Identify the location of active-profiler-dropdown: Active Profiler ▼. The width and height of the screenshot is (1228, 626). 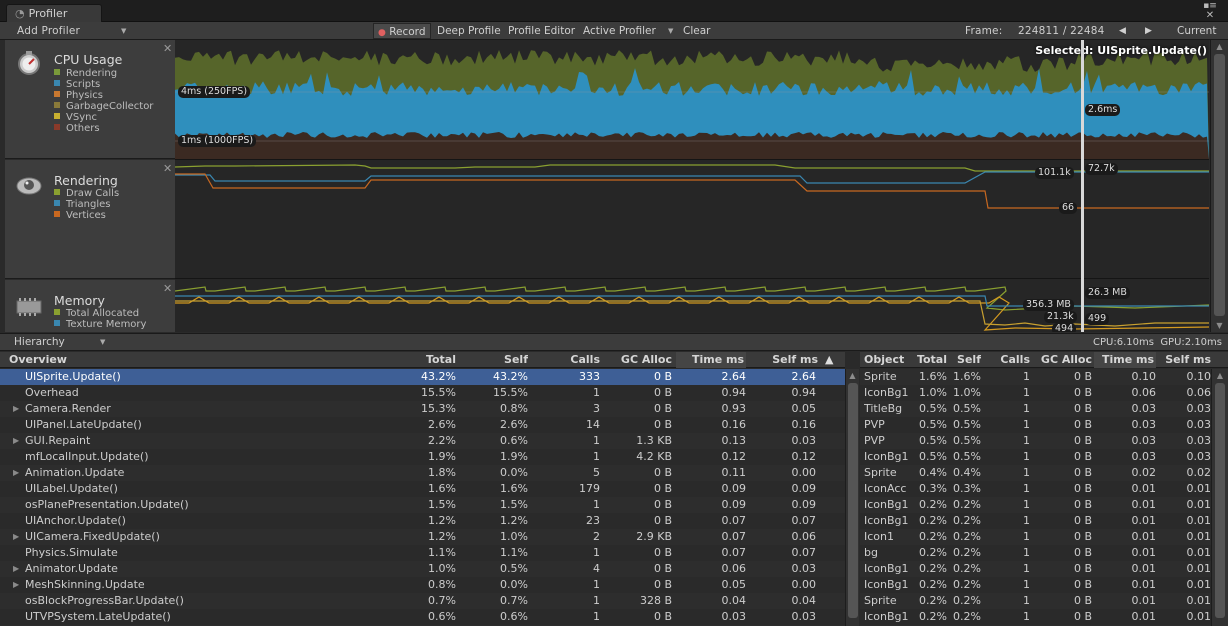
(629, 31).